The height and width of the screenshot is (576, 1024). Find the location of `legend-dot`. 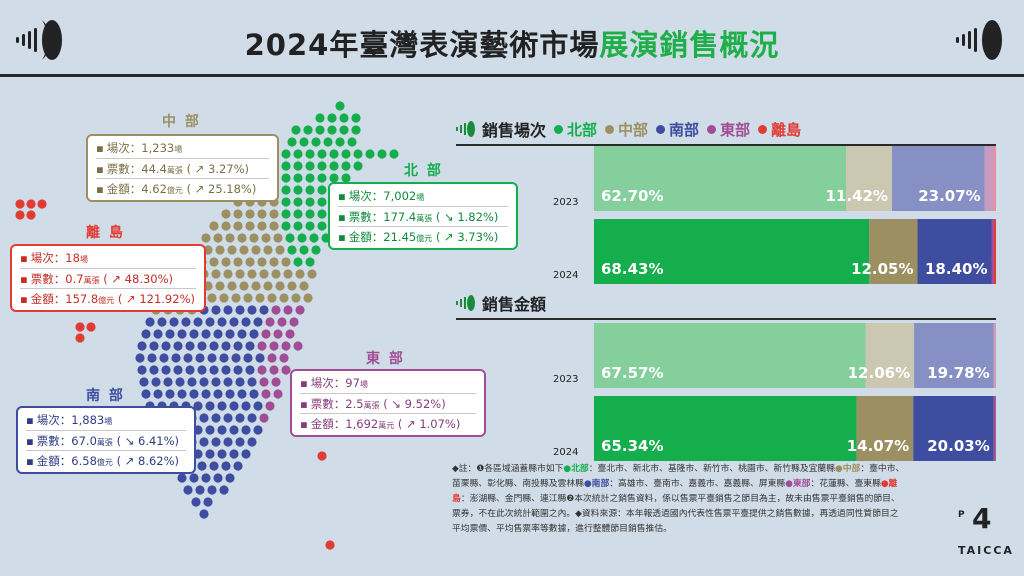

legend-dot is located at coordinates (763, 129).